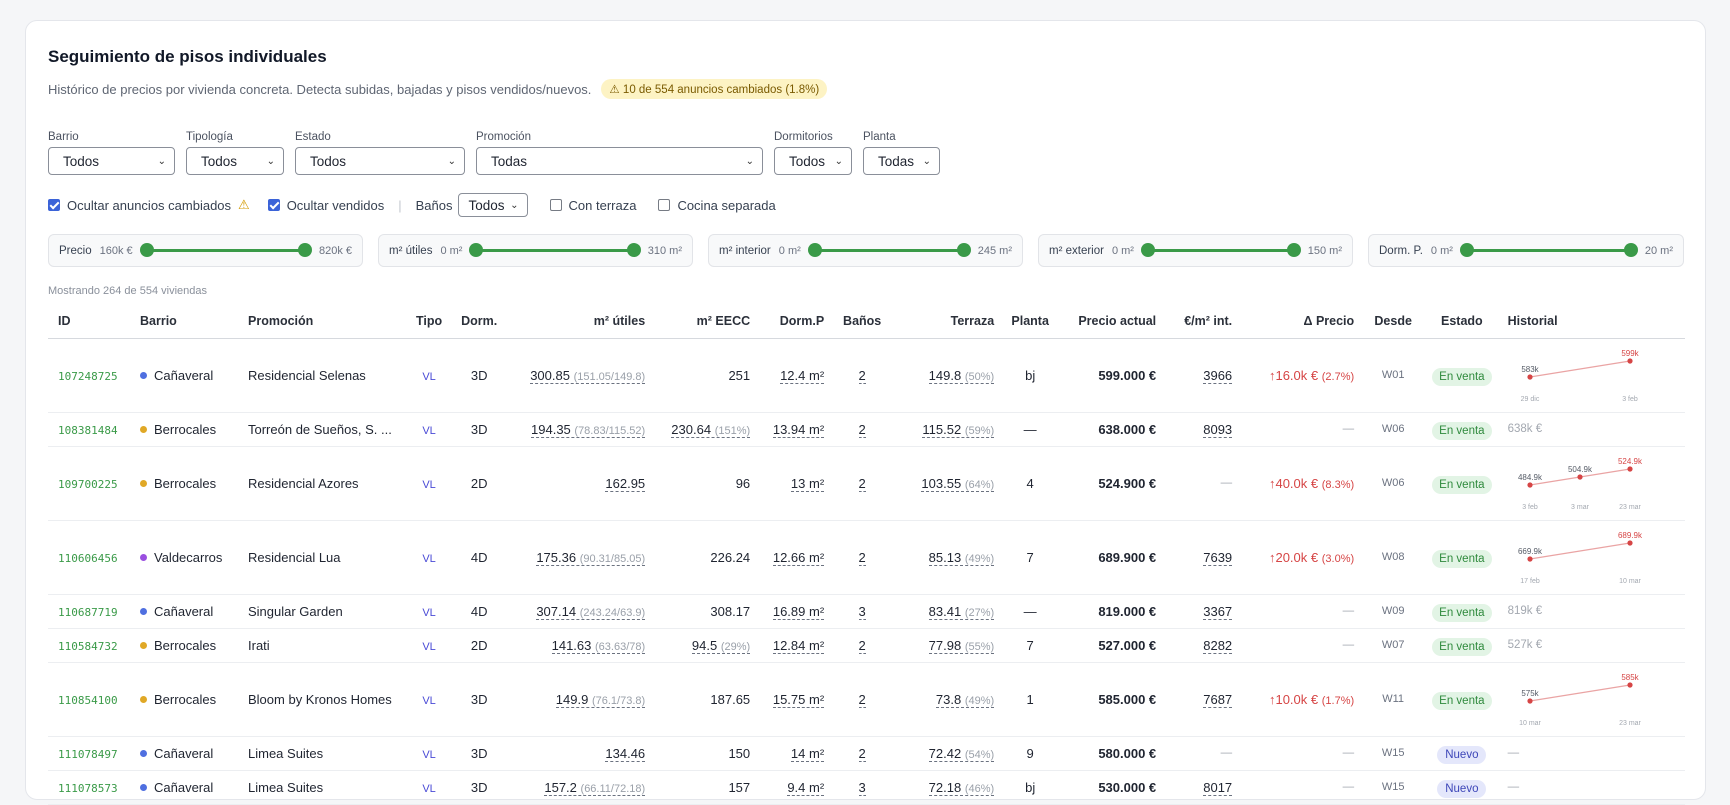 This screenshot has height=805, width=1730. I want to click on barrio-select: Todos ⌄, so click(111, 161).